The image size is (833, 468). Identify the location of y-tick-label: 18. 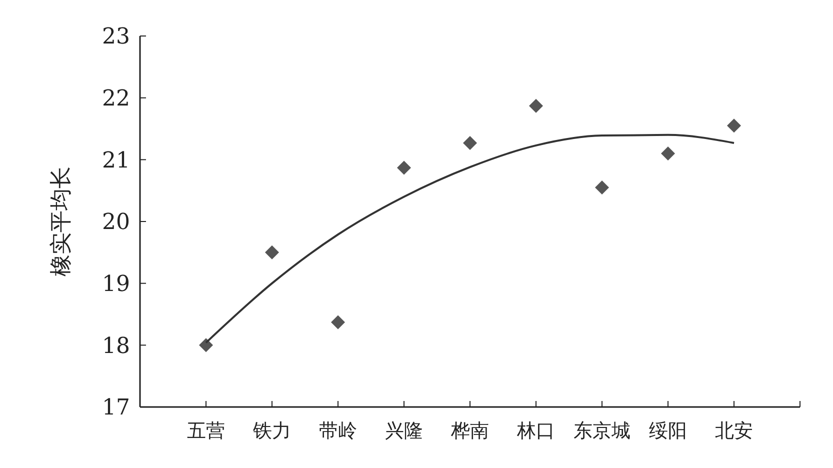
(116, 346).